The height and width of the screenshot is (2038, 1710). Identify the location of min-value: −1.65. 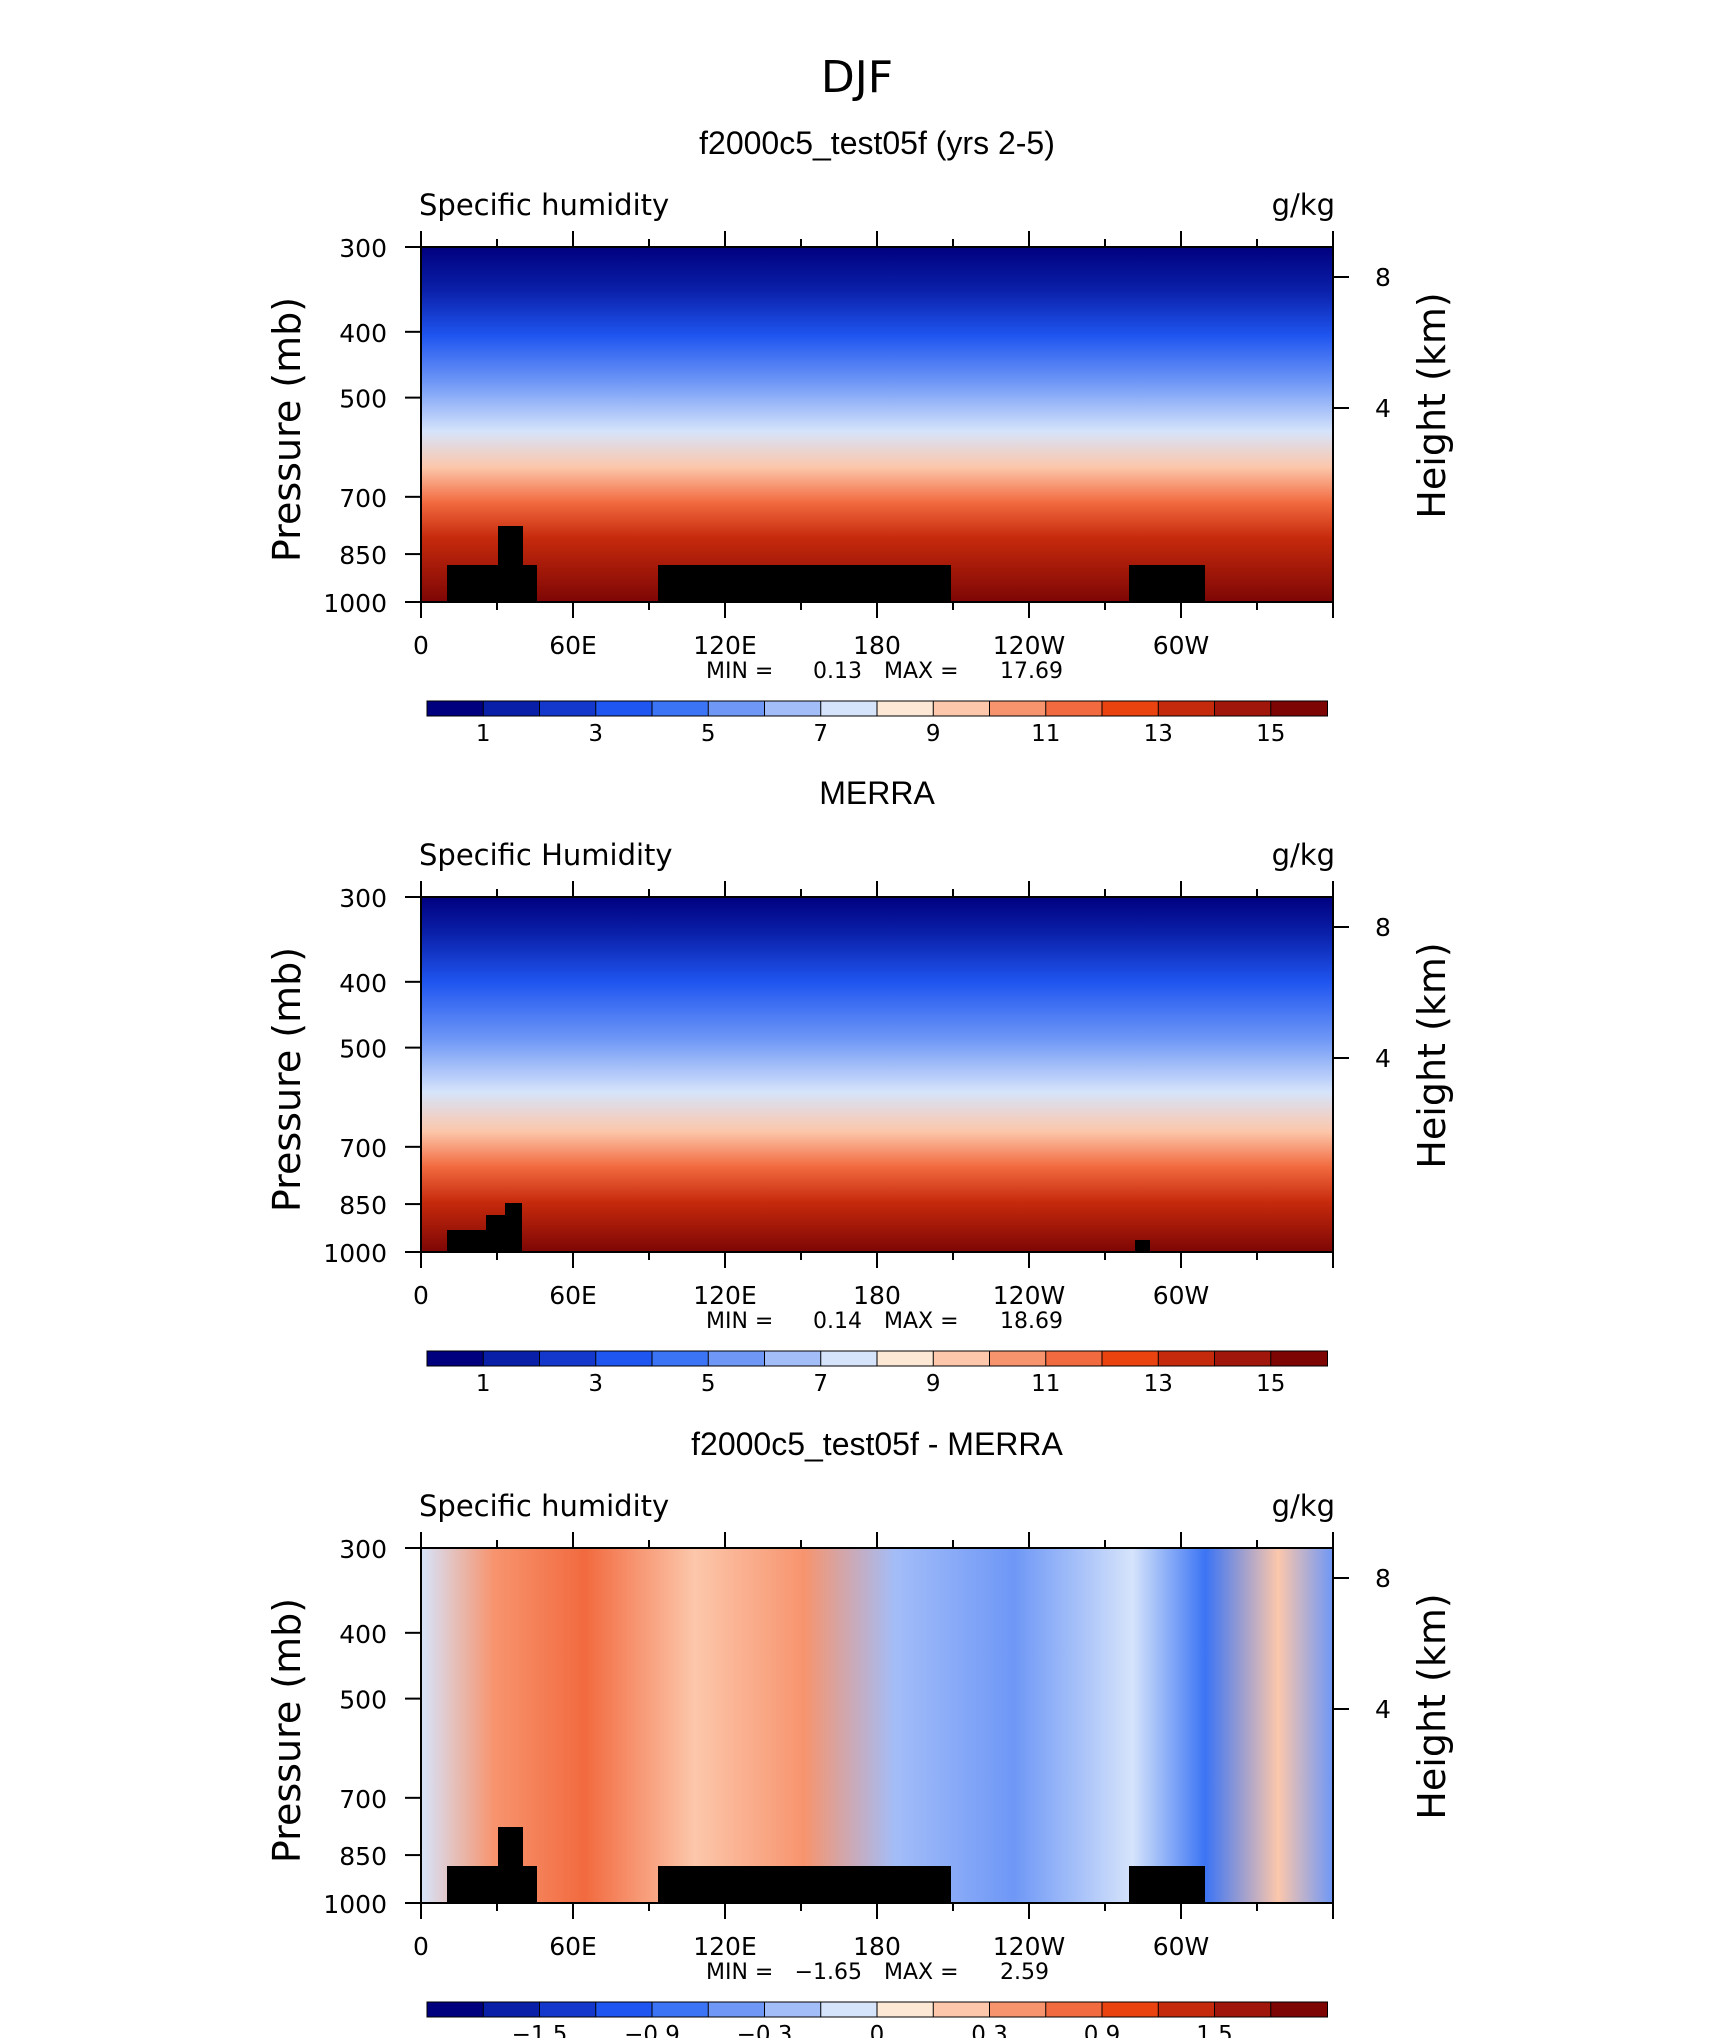
(828, 1972).